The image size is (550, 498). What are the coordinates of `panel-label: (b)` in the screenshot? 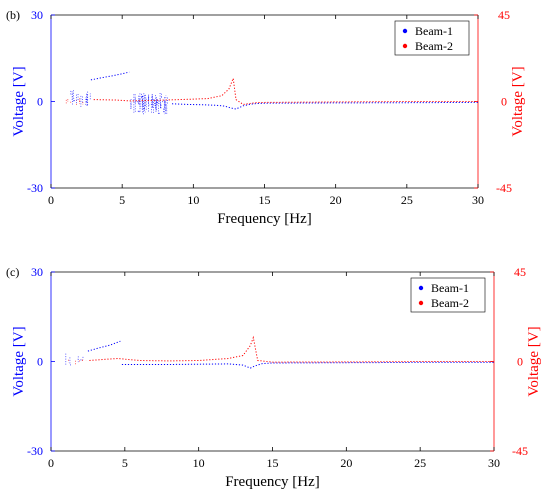 It's located at (13, 15).